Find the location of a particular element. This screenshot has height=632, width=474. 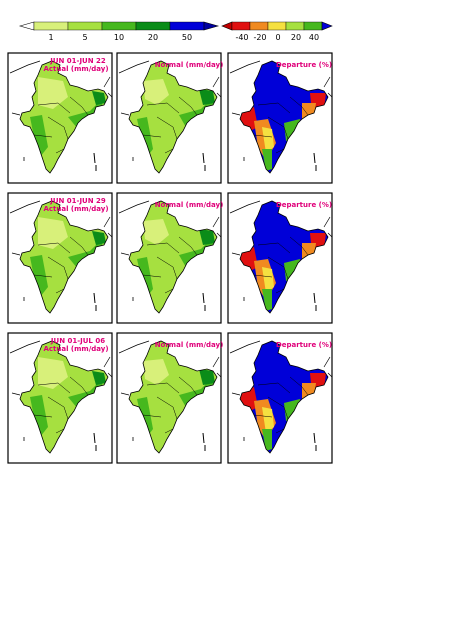

legend-departure-right-arrow is located at coordinates (327, 26).